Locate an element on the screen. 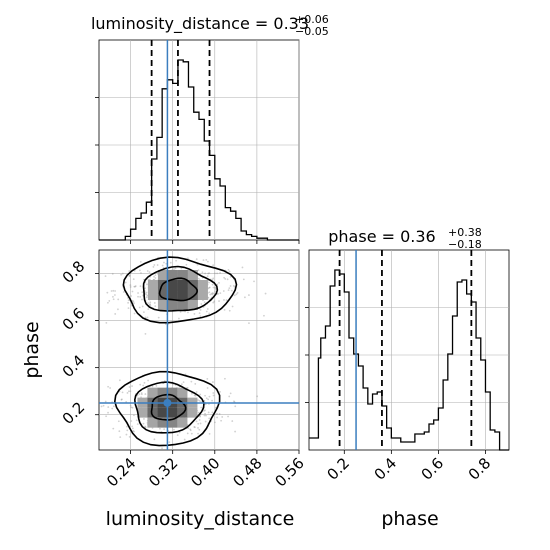  x-axis-label-phase: phase is located at coordinates (409, 519).